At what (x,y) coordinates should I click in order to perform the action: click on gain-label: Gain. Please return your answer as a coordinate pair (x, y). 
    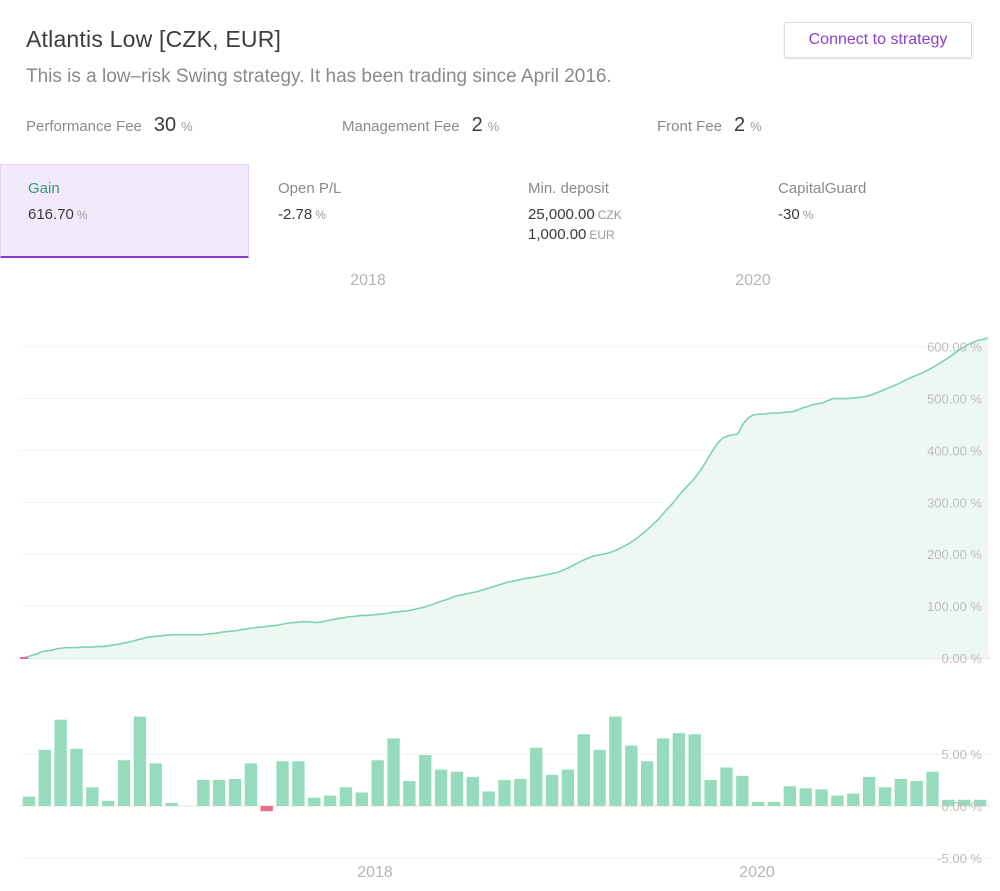
    Looking at the image, I should click on (44, 188).